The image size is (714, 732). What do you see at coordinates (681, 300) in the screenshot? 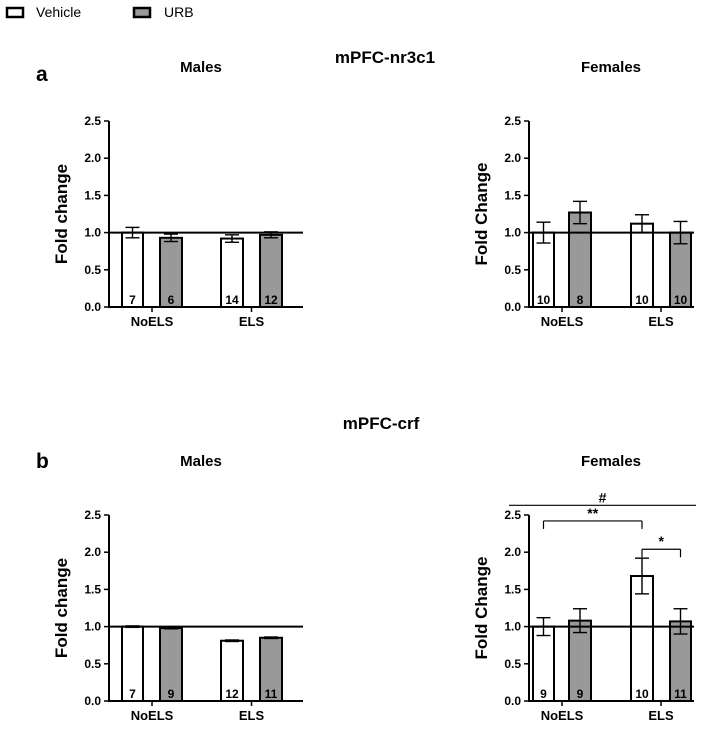
I see `n-label-urb-els: 10` at bounding box center [681, 300].